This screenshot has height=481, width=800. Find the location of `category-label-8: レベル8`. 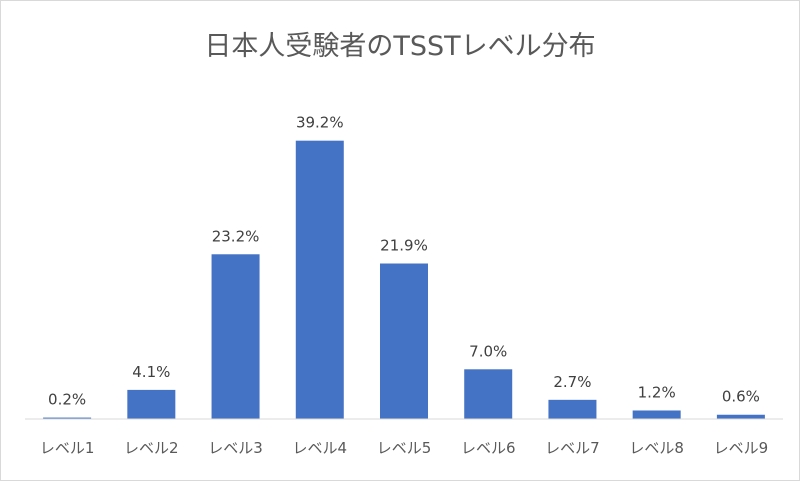

category-label-8: レベル8 is located at coordinates (656, 448).